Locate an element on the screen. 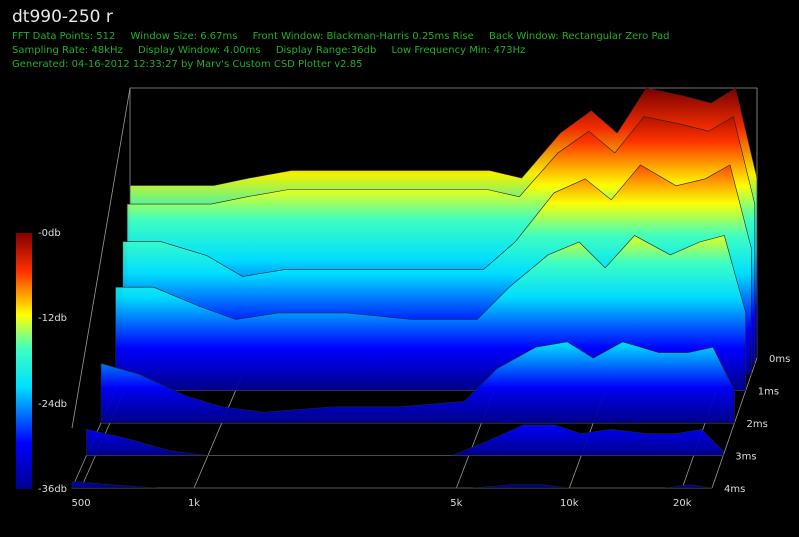  colorbar is located at coordinates (24, 361).